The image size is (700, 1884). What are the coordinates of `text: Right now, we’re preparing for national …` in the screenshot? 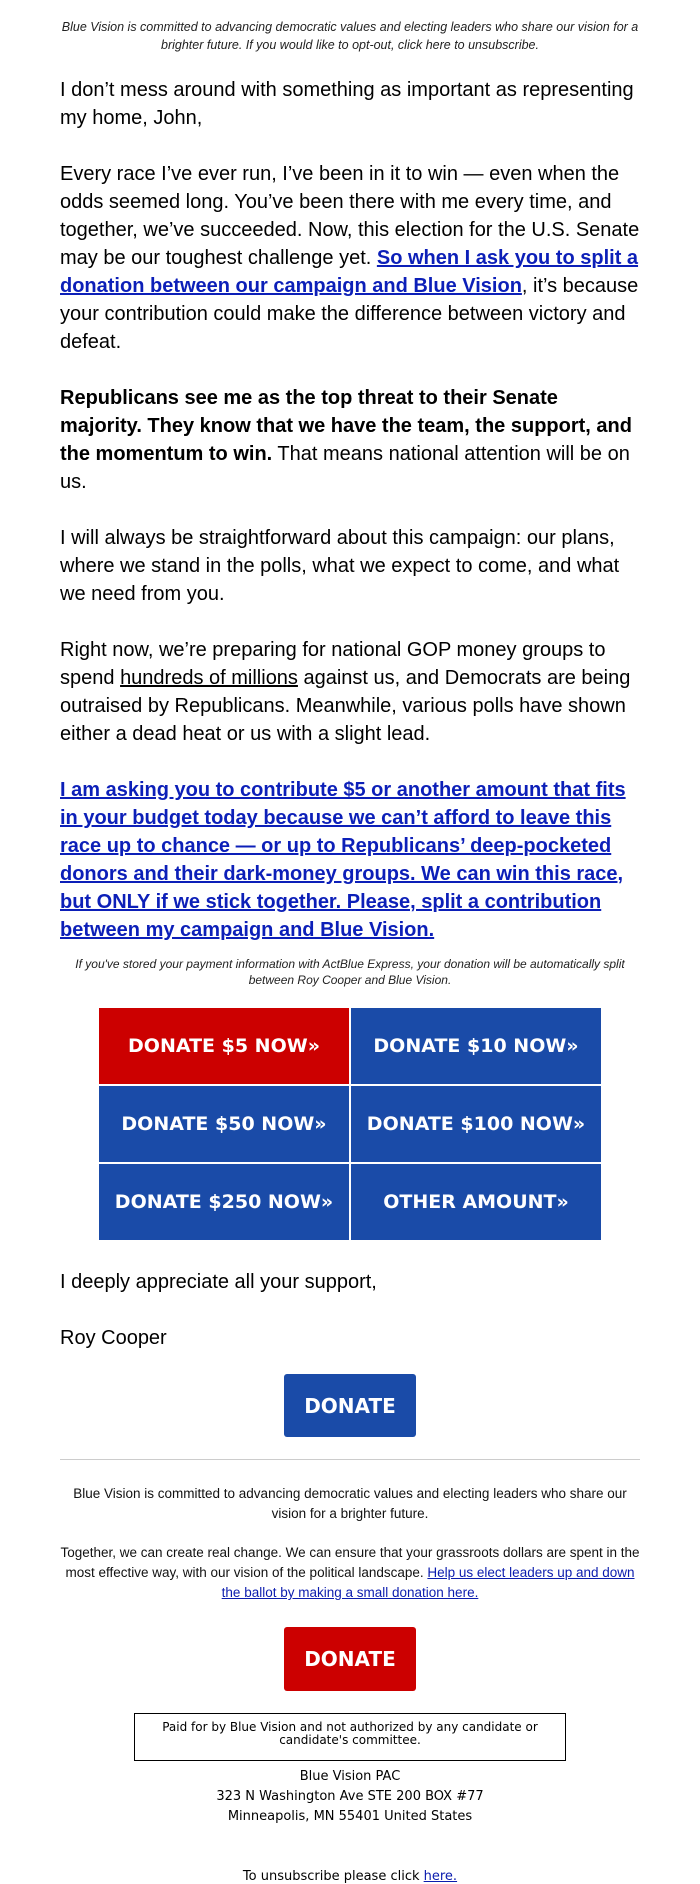 It's located at (333, 664).